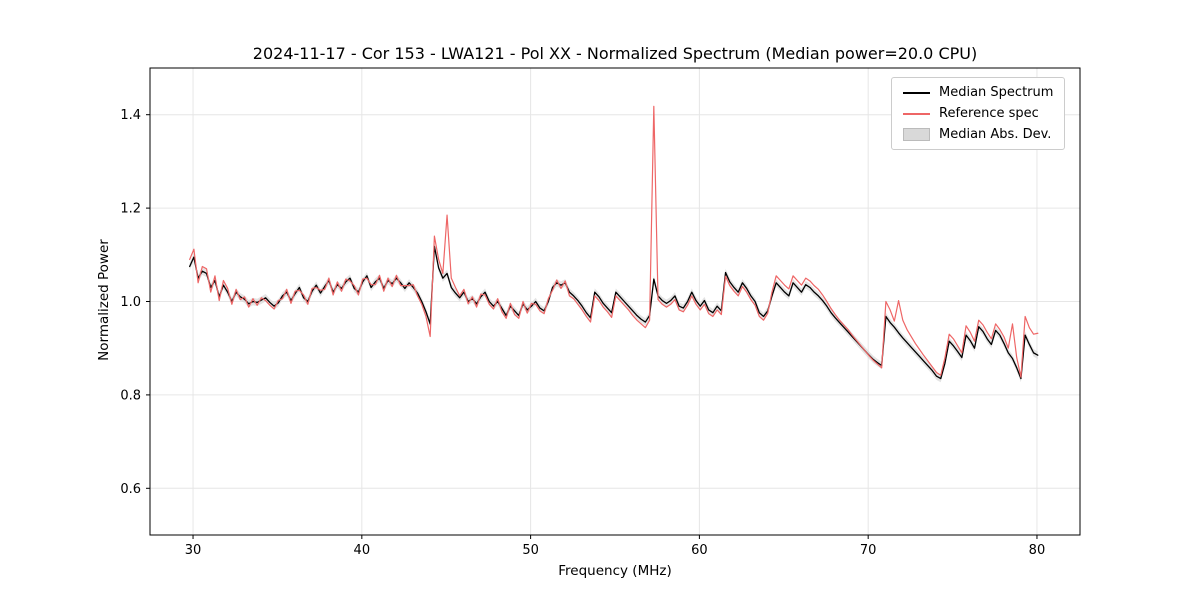  I want to click on legend-item-reference-spec: Reference spec, so click(978, 113).